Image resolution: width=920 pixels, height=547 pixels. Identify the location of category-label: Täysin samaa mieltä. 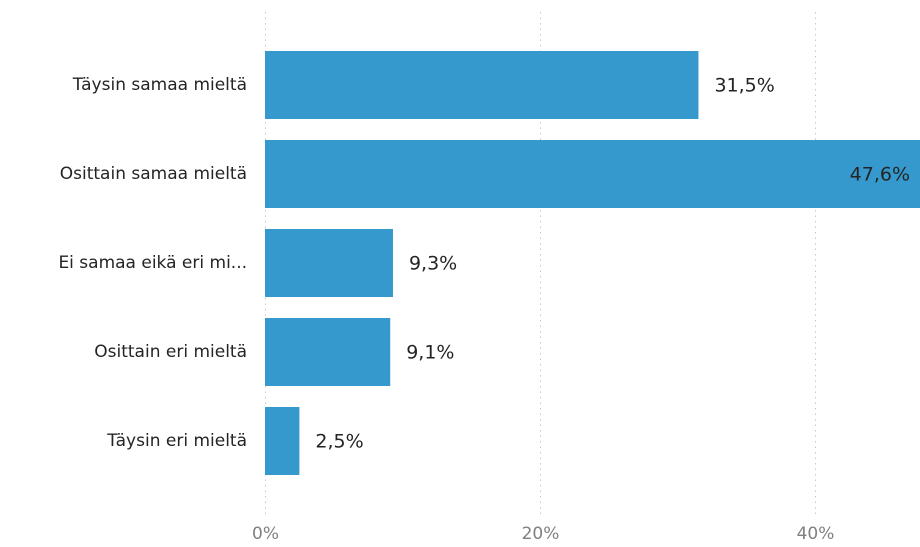
(159, 85).